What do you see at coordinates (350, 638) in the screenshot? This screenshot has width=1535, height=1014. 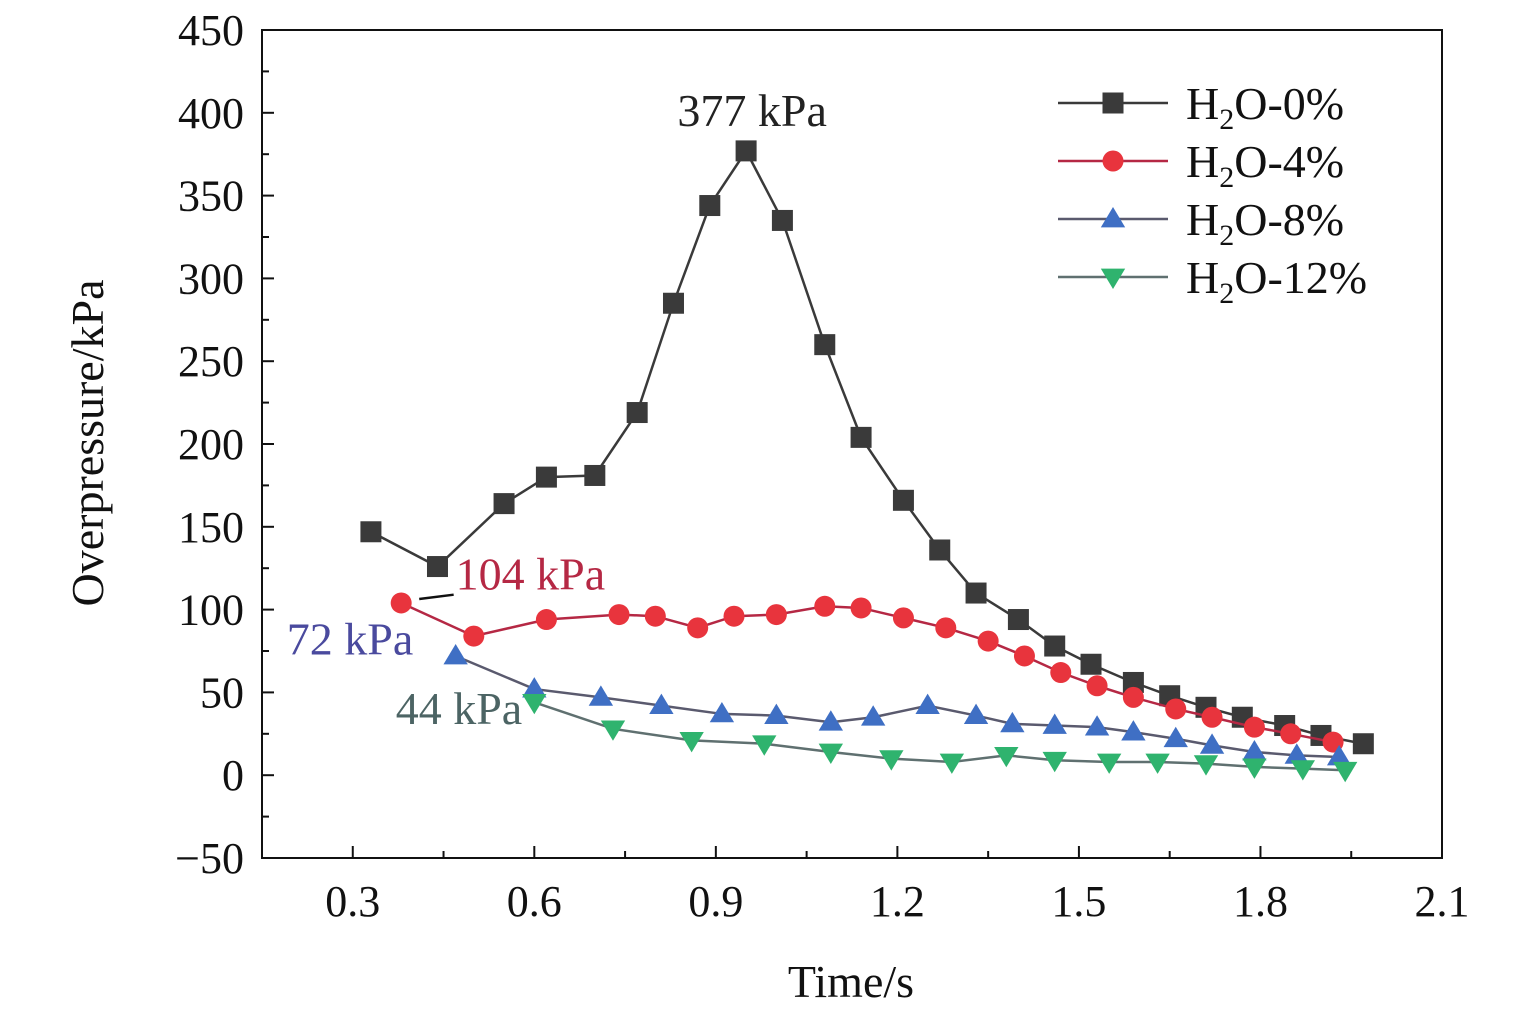 I see `annotation-label: 72 kPa` at bounding box center [350, 638].